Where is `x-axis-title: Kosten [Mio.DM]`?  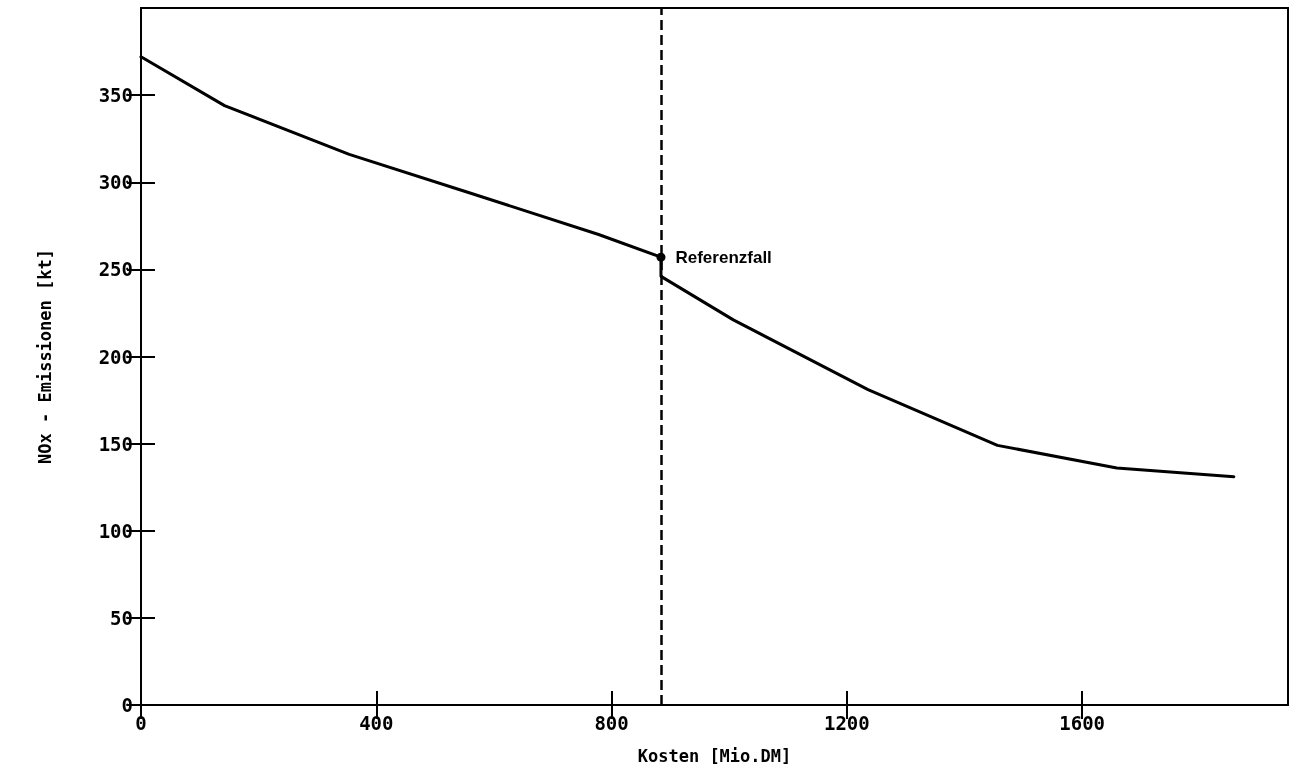 x-axis-title: Kosten [Mio.DM] is located at coordinates (714, 755).